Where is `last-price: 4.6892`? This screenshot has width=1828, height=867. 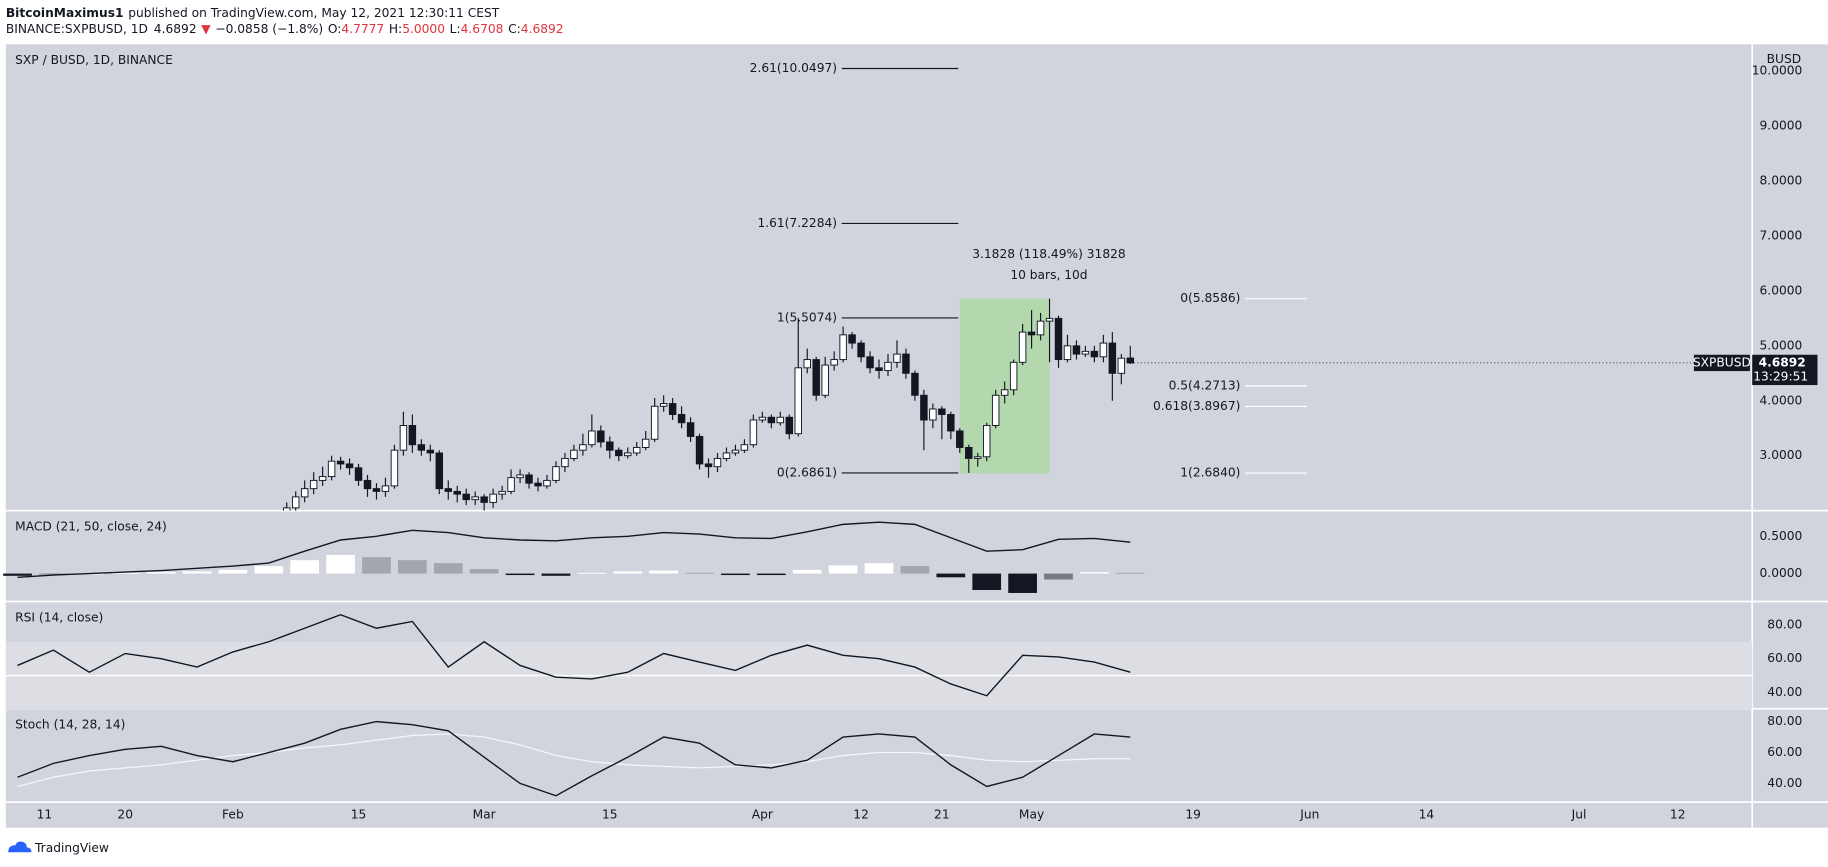
last-price: 4.6892 is located at coordinates (175, 29).